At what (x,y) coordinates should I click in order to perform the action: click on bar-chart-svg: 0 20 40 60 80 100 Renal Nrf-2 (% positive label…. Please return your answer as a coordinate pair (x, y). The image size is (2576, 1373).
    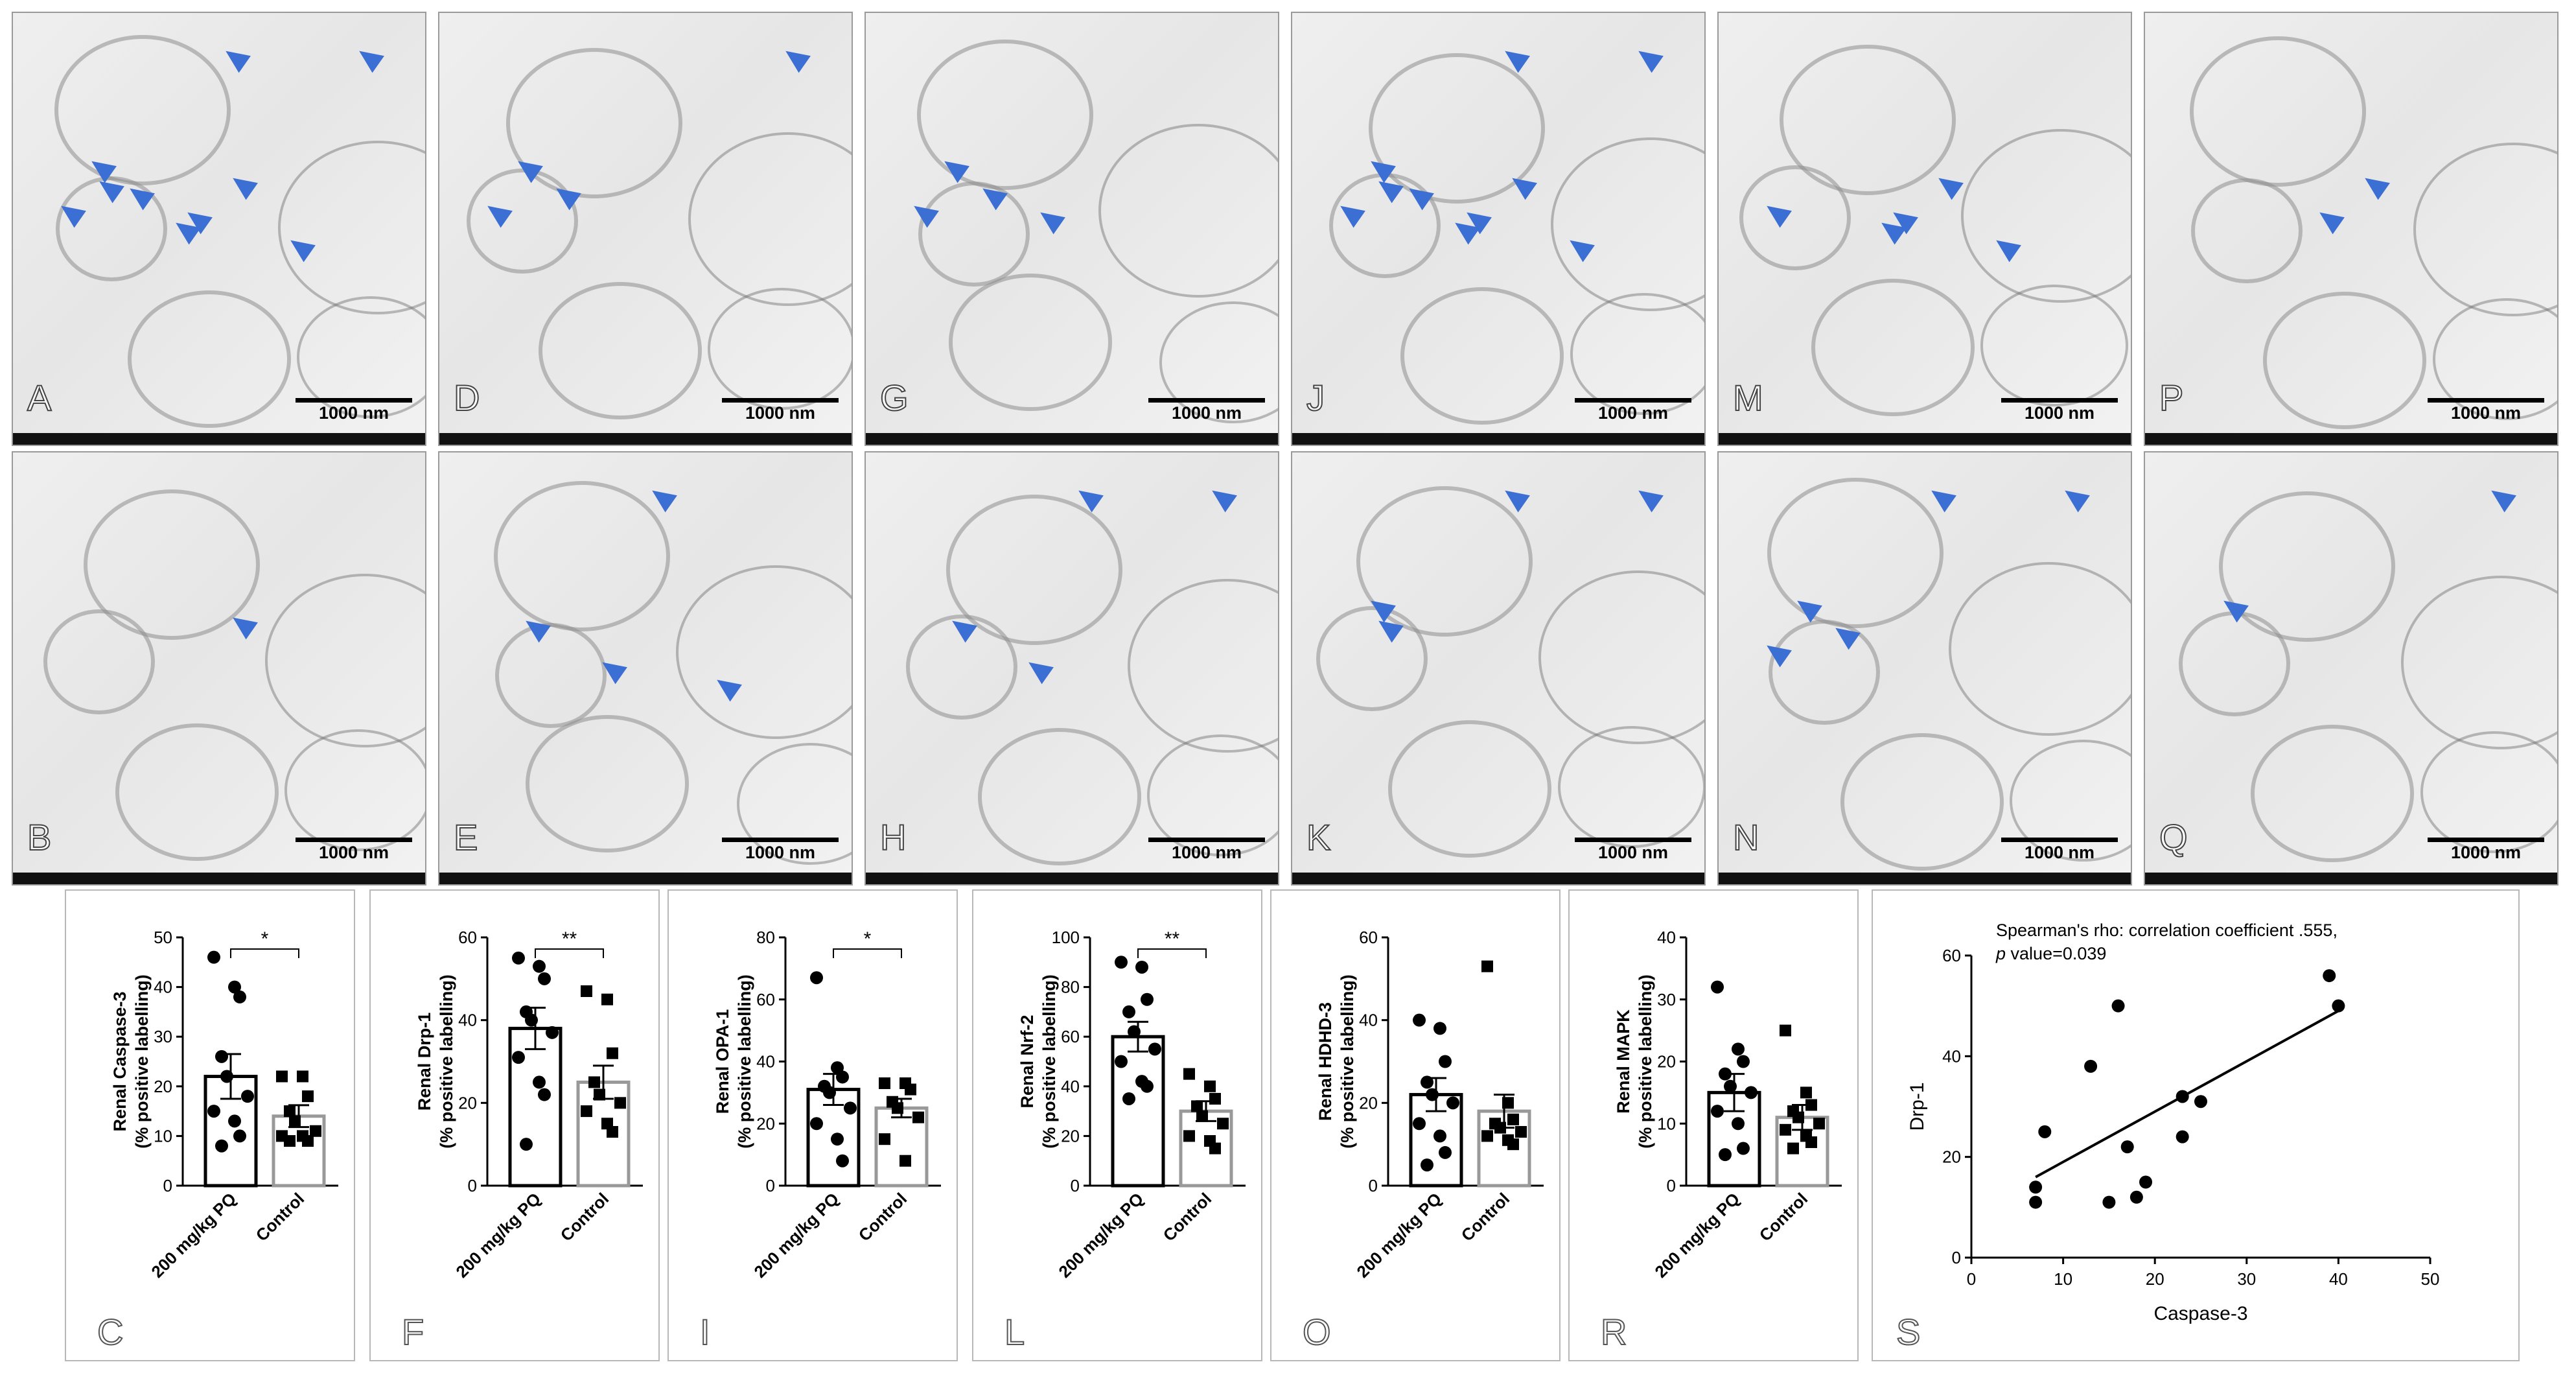
    Looking at the image, I should click on (1125, 1140).